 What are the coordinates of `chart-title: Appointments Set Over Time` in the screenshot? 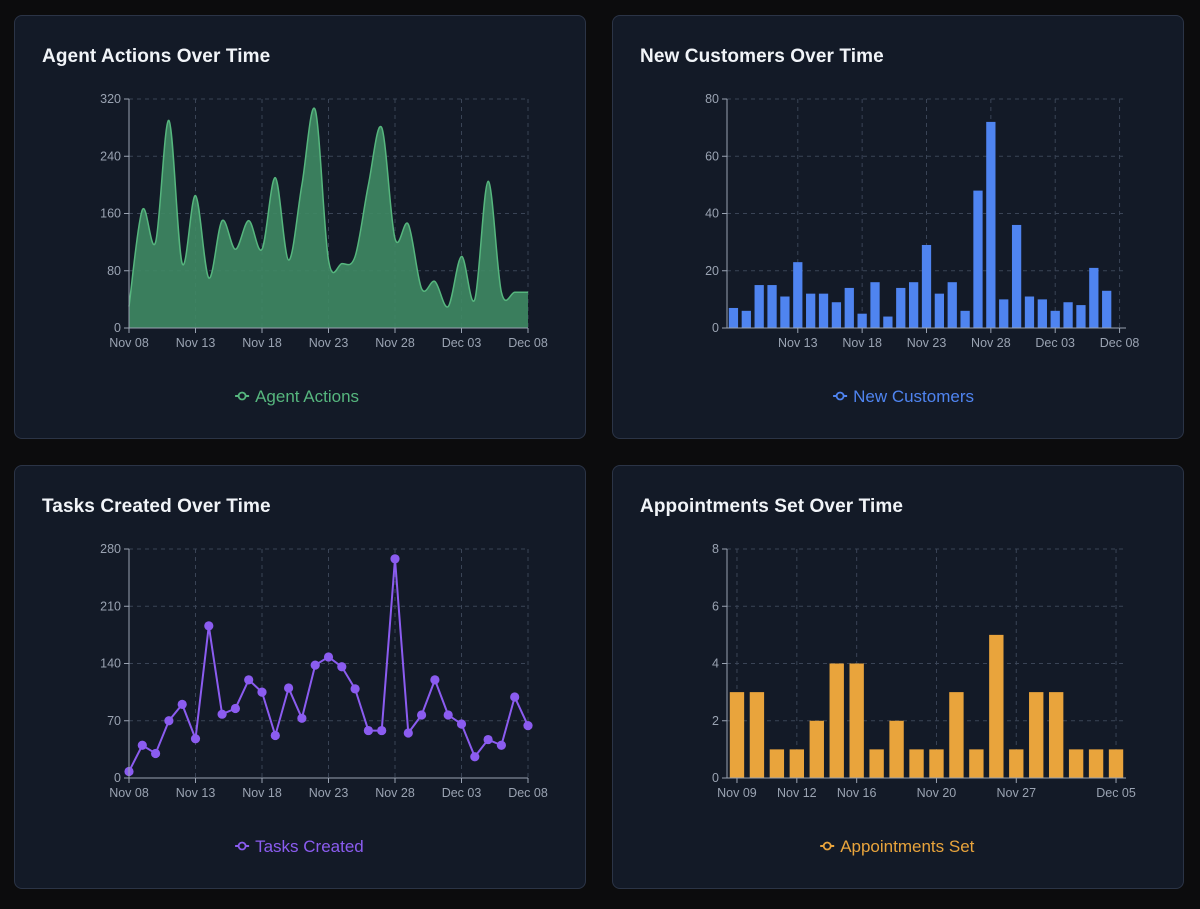 It's located at (772, 506).